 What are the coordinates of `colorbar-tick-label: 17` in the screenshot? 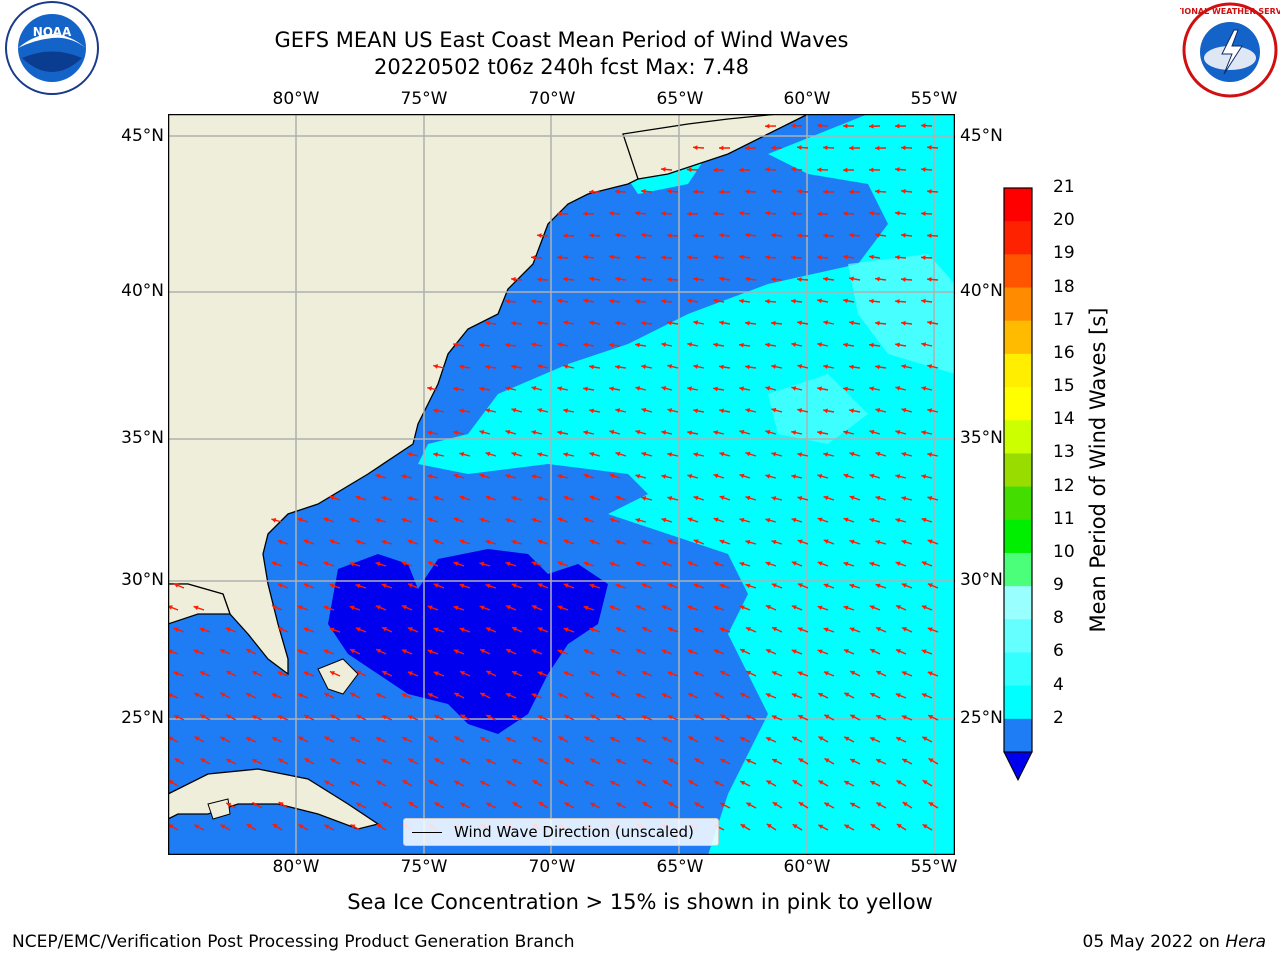 It's located at (1064, 319).